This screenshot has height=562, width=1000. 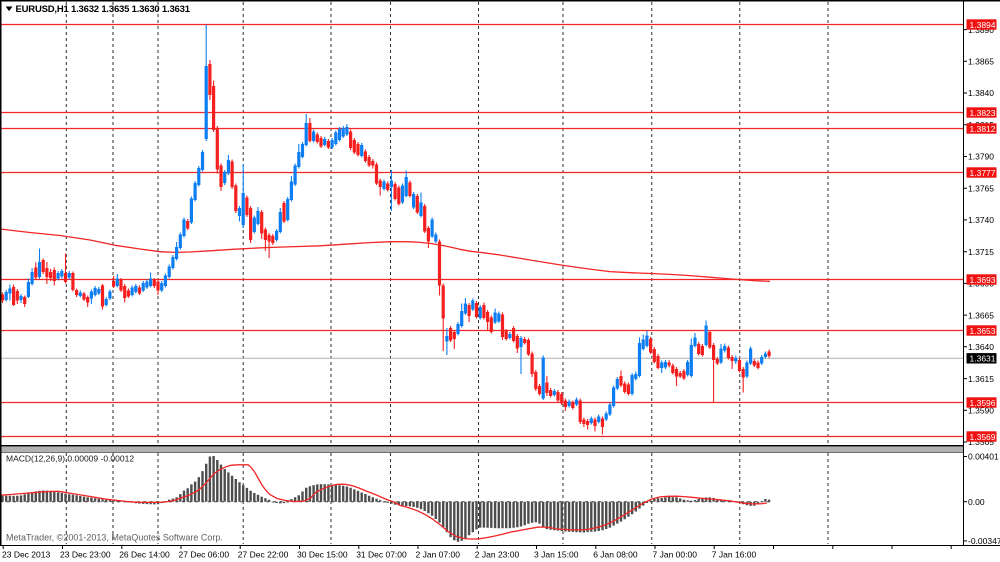 I want to click on svg-text: 23 Dec 2013, so click(x=26, y=555).